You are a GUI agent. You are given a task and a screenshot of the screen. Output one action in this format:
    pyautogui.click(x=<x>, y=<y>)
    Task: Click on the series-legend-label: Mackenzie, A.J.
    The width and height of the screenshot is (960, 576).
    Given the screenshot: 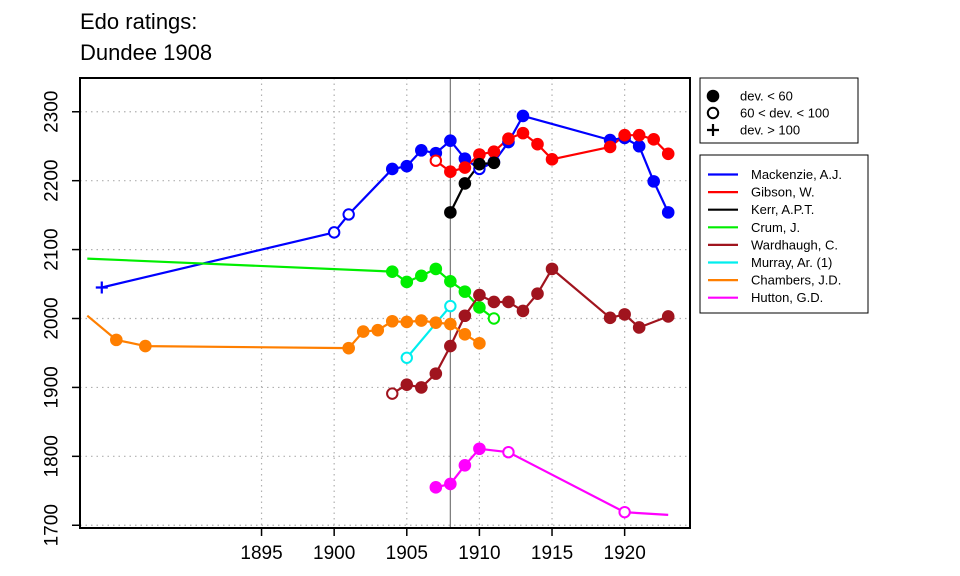 What is the action you would take?
    pyautogui.click(x=796, y=174)
    